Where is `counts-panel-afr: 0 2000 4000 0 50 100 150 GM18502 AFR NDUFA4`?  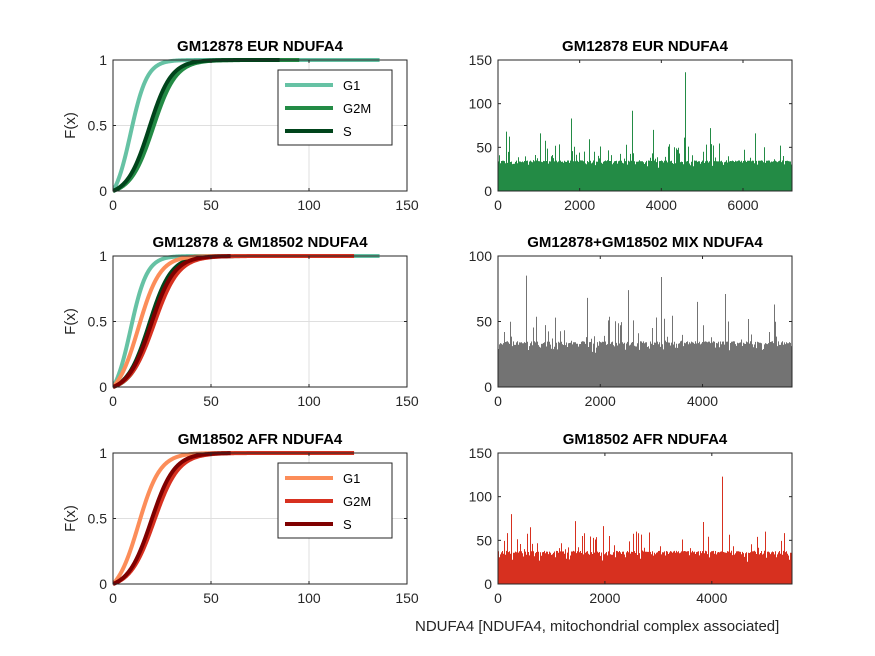
counts-panel-afr: 0 2000 4000 0 50 100 150 GM18502 AFR NDUFA4 is located at coordinates (631, 518).